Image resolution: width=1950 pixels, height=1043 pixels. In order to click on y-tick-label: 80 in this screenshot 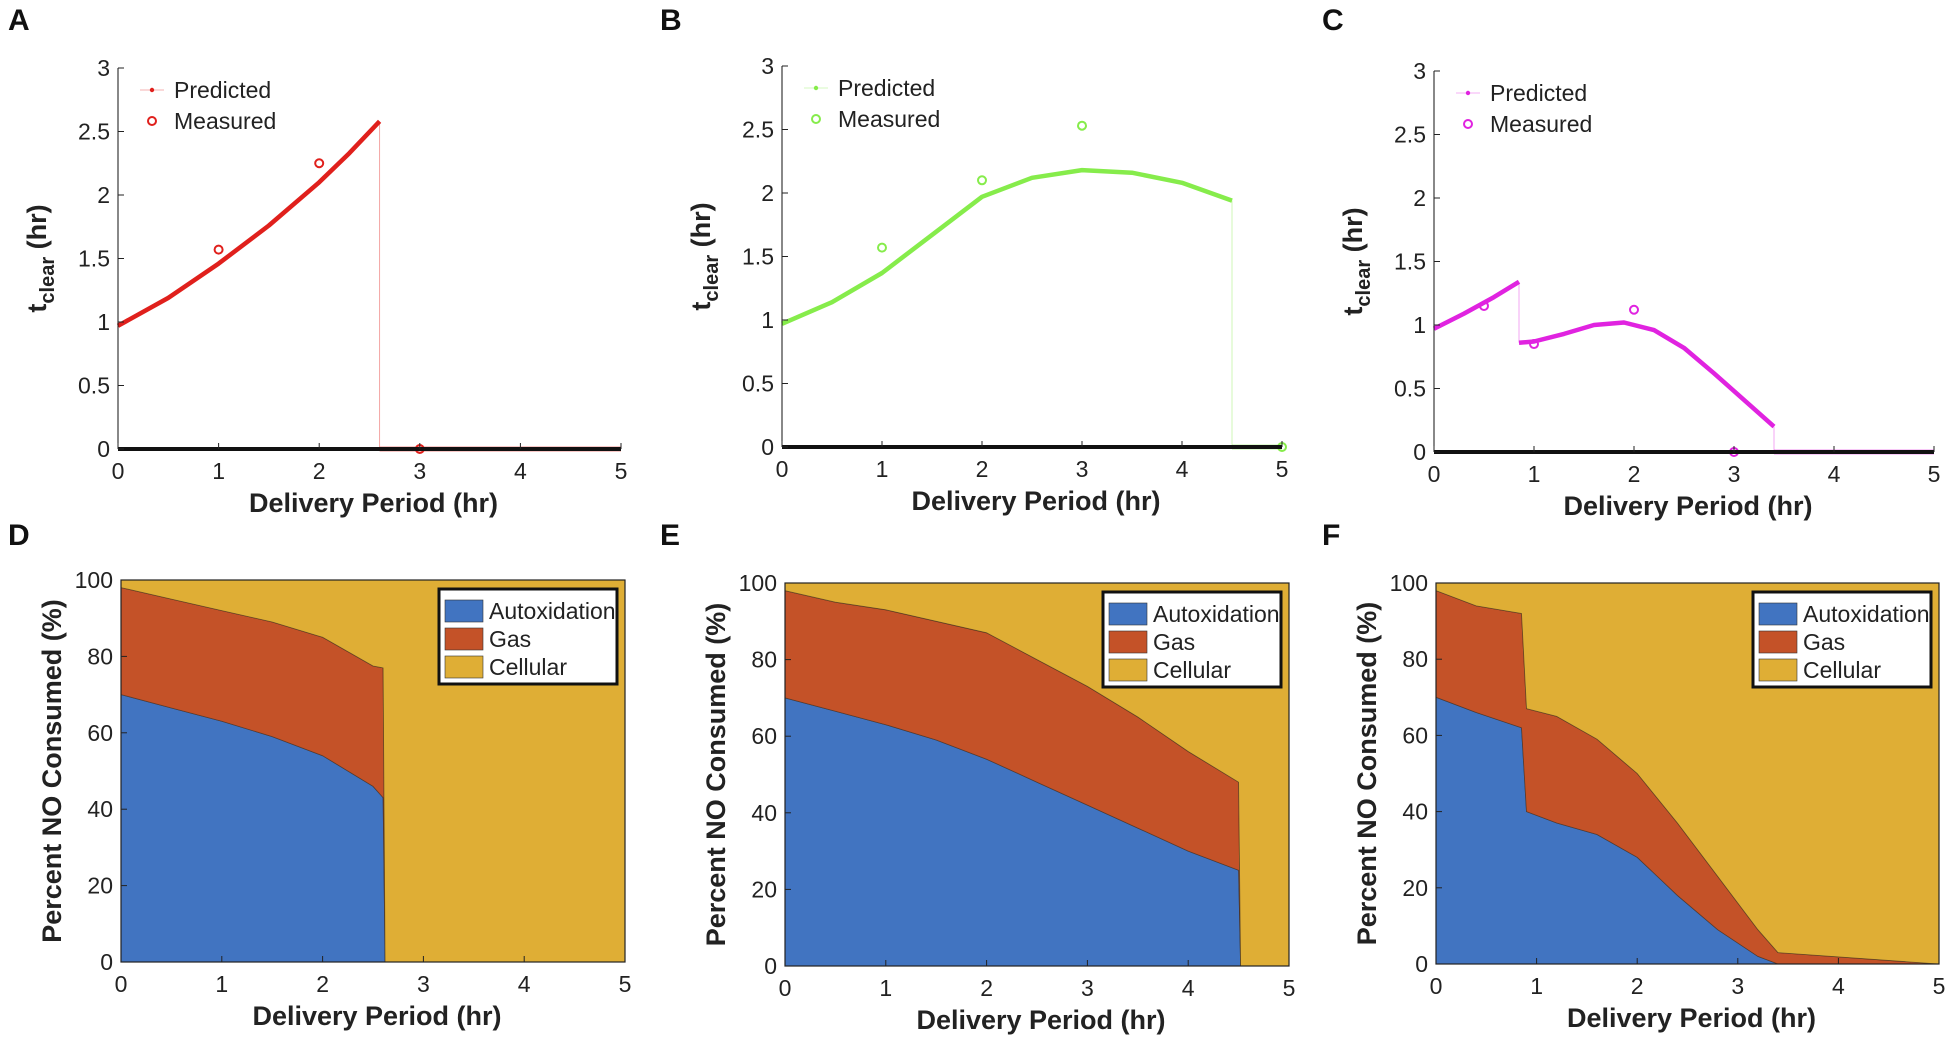, I will do `click(100, 656)`.